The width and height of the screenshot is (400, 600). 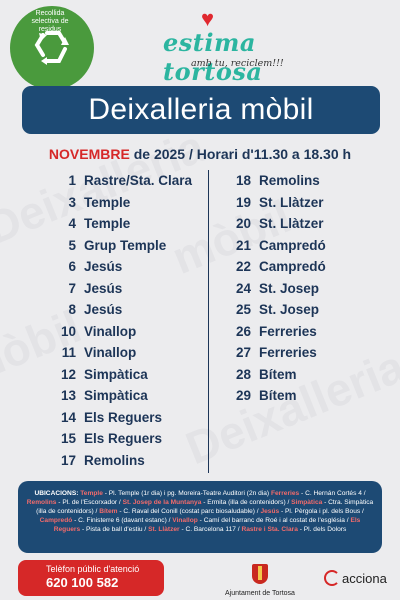 I want to click on day-number: 13, so click(x=68, y=396).